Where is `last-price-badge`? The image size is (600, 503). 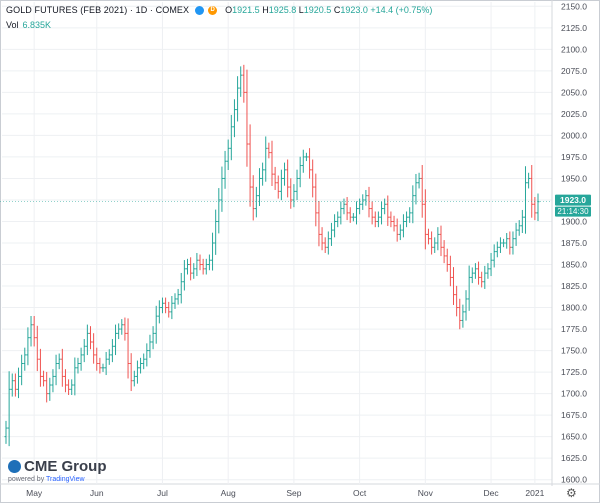 last-price-badge is located at coordinates (573, 200).